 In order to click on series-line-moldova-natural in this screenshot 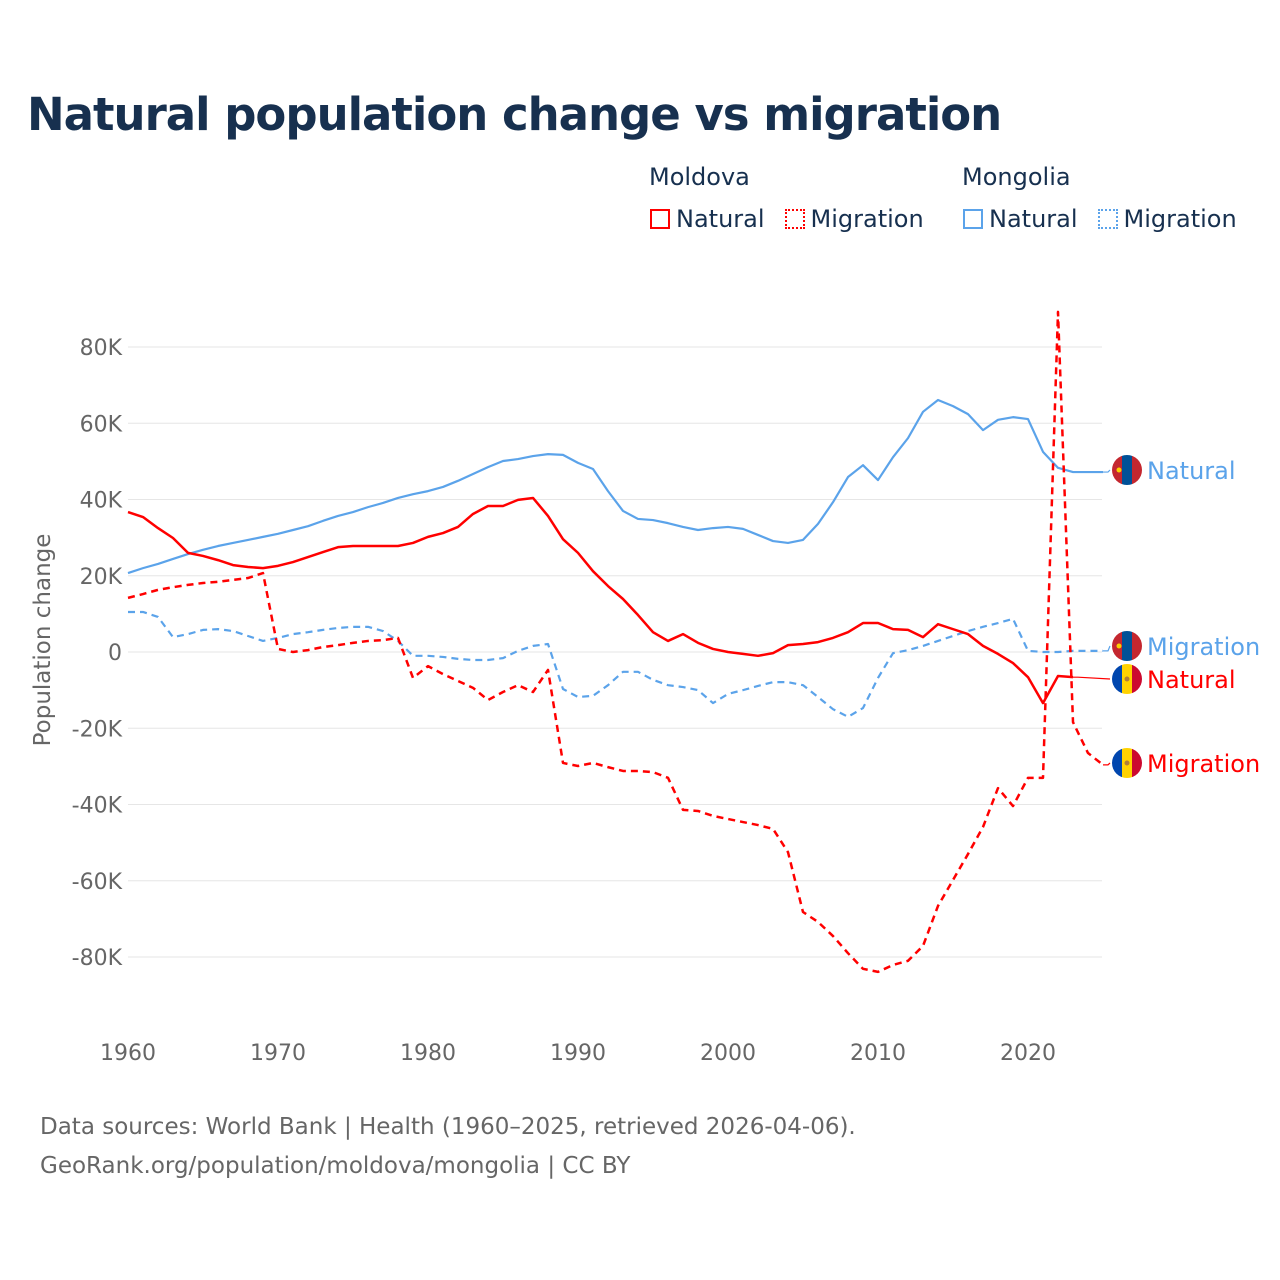, I will do `click(600, 600)`.